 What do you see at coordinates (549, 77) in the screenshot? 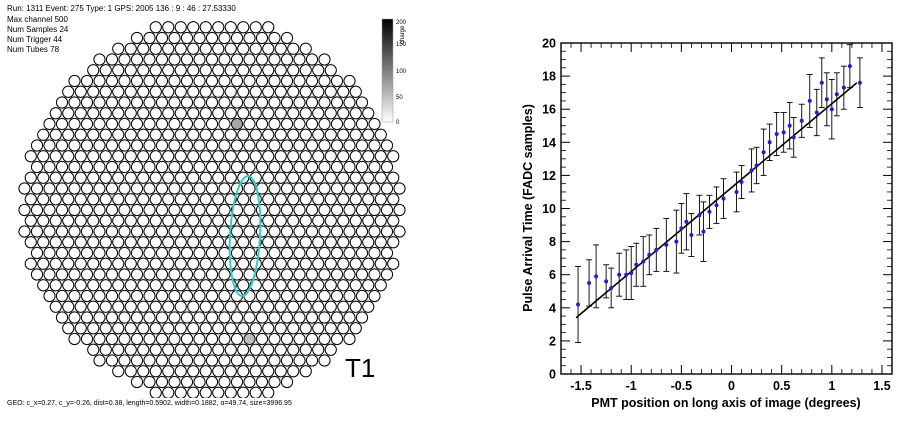
I see `y-tick-label: 18` at bounding box center [549, 77].